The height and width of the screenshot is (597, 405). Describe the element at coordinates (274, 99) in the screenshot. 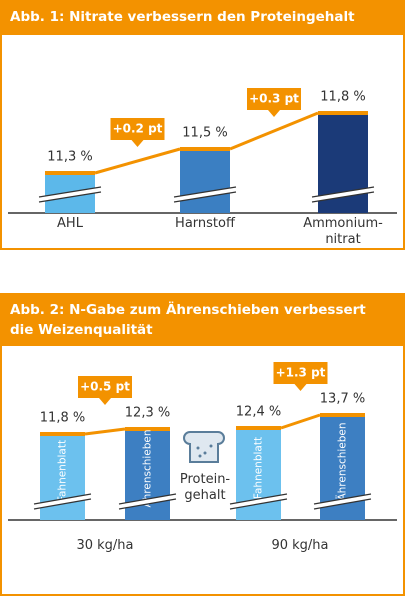

I see `annotation: +0.3 pt` at that location.